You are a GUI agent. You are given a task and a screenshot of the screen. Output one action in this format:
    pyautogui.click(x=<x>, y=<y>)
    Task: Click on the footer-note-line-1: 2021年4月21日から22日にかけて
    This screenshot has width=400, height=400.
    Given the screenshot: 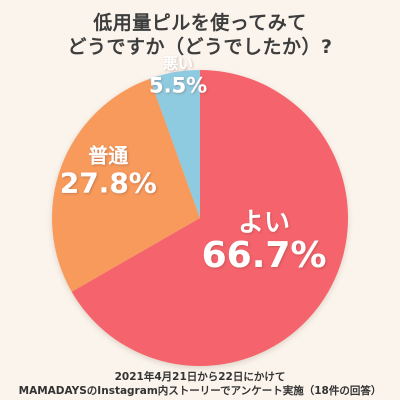 What is the action you would take?
    pyautogui.click(x=200, y=377)
    